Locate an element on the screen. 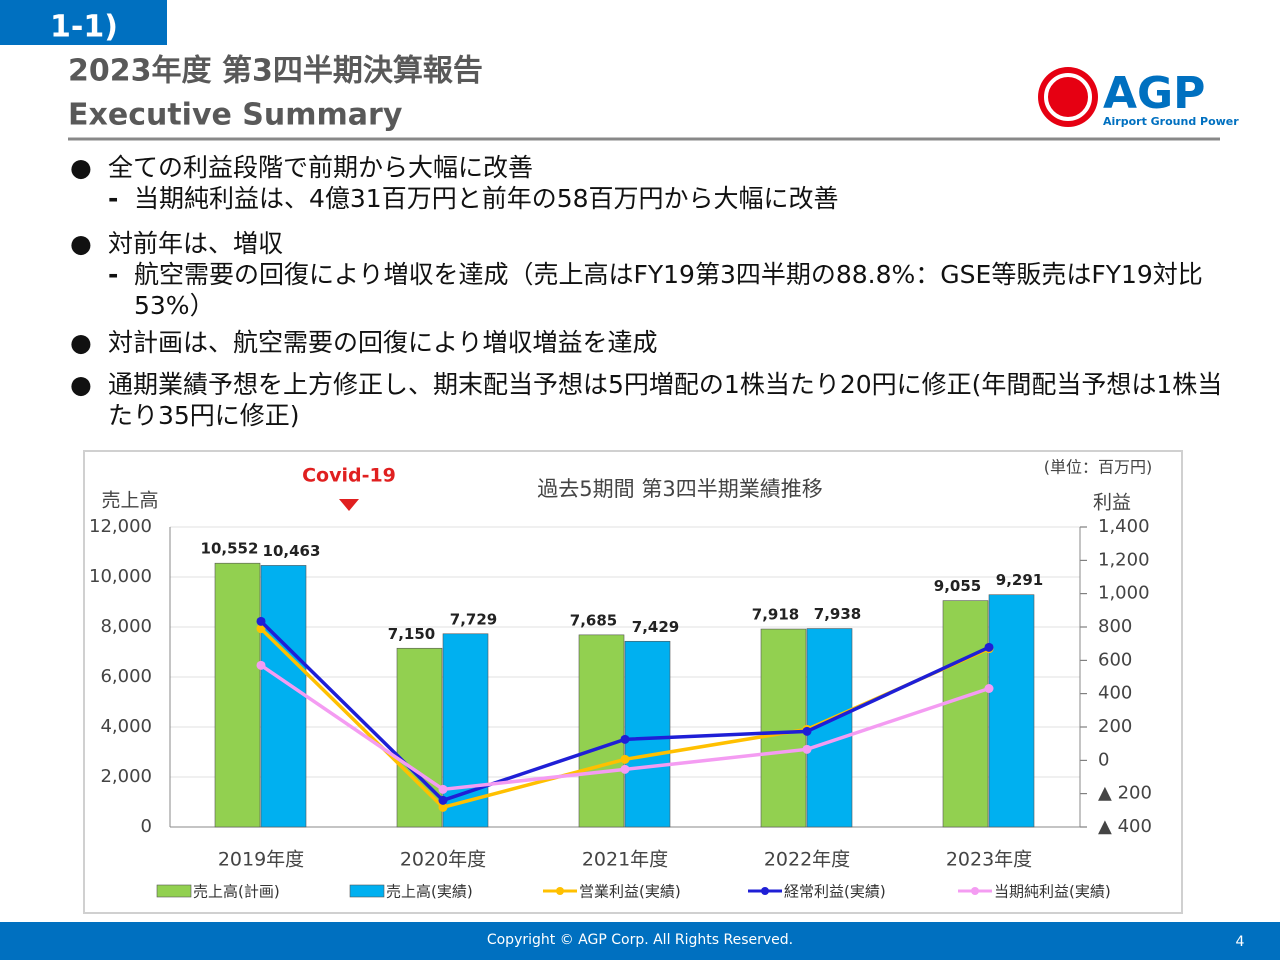 Image resolution: width=1280 pixels, height=960 pixels. y2-tick-label: 1,200 is located at coordinates (1124, 559).